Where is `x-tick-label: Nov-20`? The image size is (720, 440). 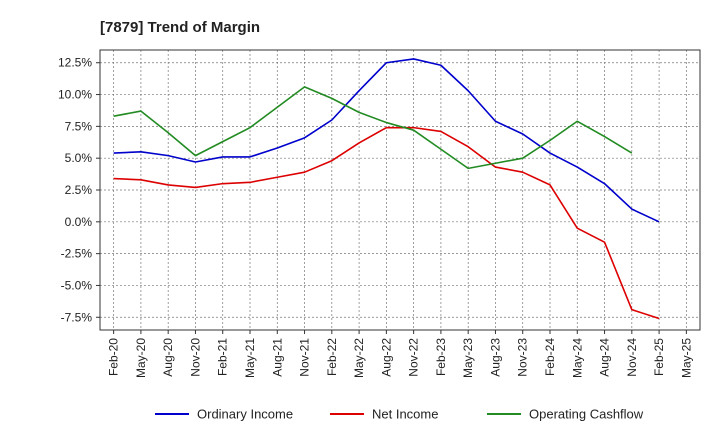 x-tick-label: Nov-20 is located at coordinates (195, 357).